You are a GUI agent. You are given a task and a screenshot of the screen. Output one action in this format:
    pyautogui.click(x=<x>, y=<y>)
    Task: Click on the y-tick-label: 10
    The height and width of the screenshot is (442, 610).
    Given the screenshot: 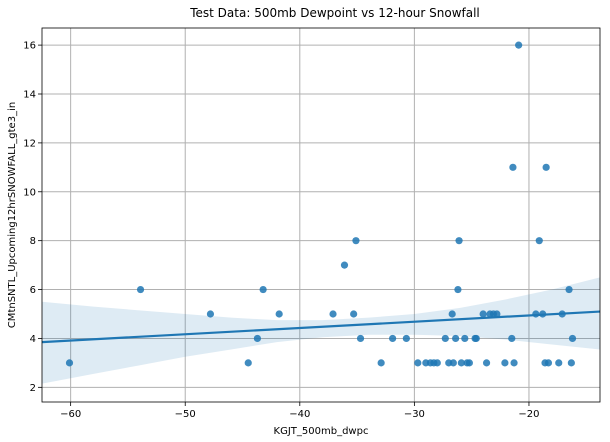 What is the action you would take?
    pyautogui.click(x=29, y=192)
    